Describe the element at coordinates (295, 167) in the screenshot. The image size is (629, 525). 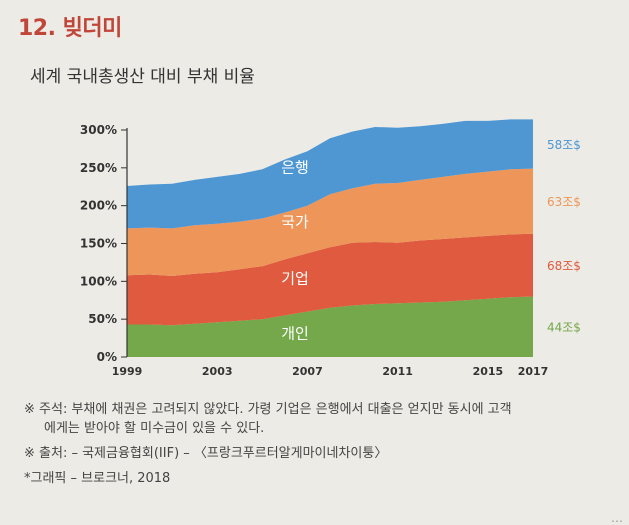
I see `series-label-4: 은행` at that location.